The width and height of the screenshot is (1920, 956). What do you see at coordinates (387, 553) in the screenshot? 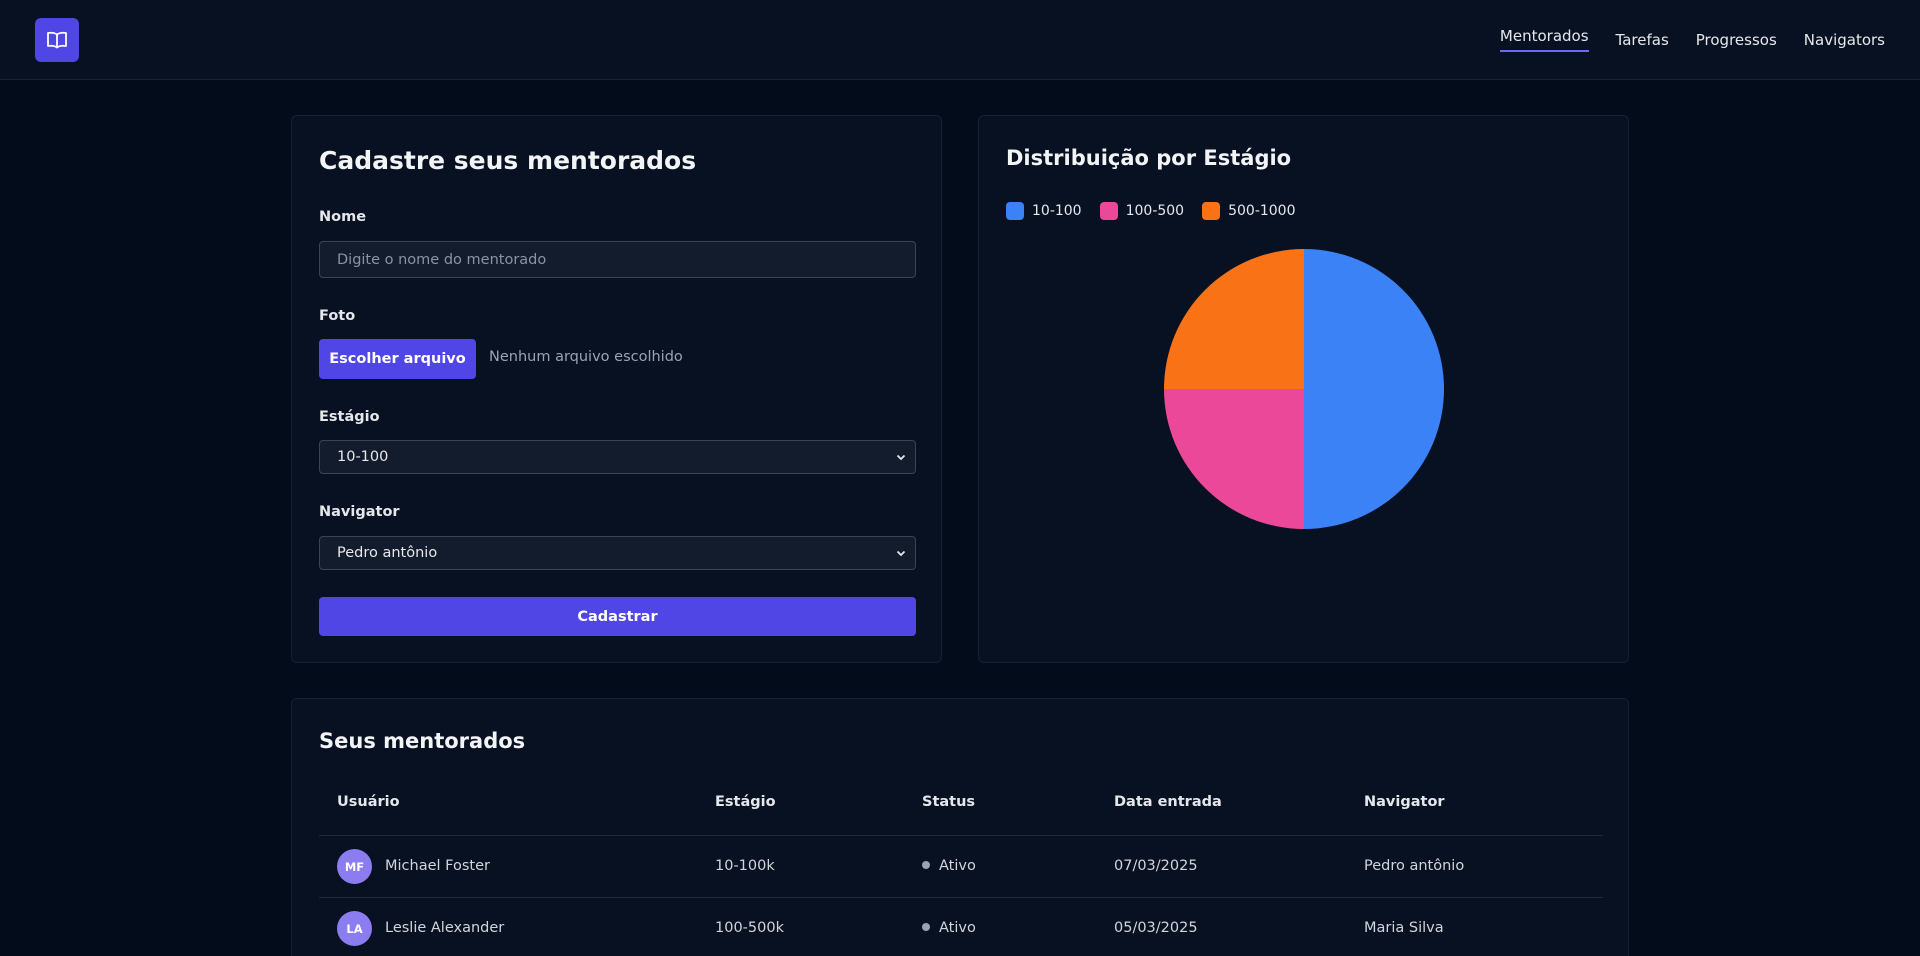
I see `navigator-select-value: Pedro antônio` at bounding box center [387, 553].